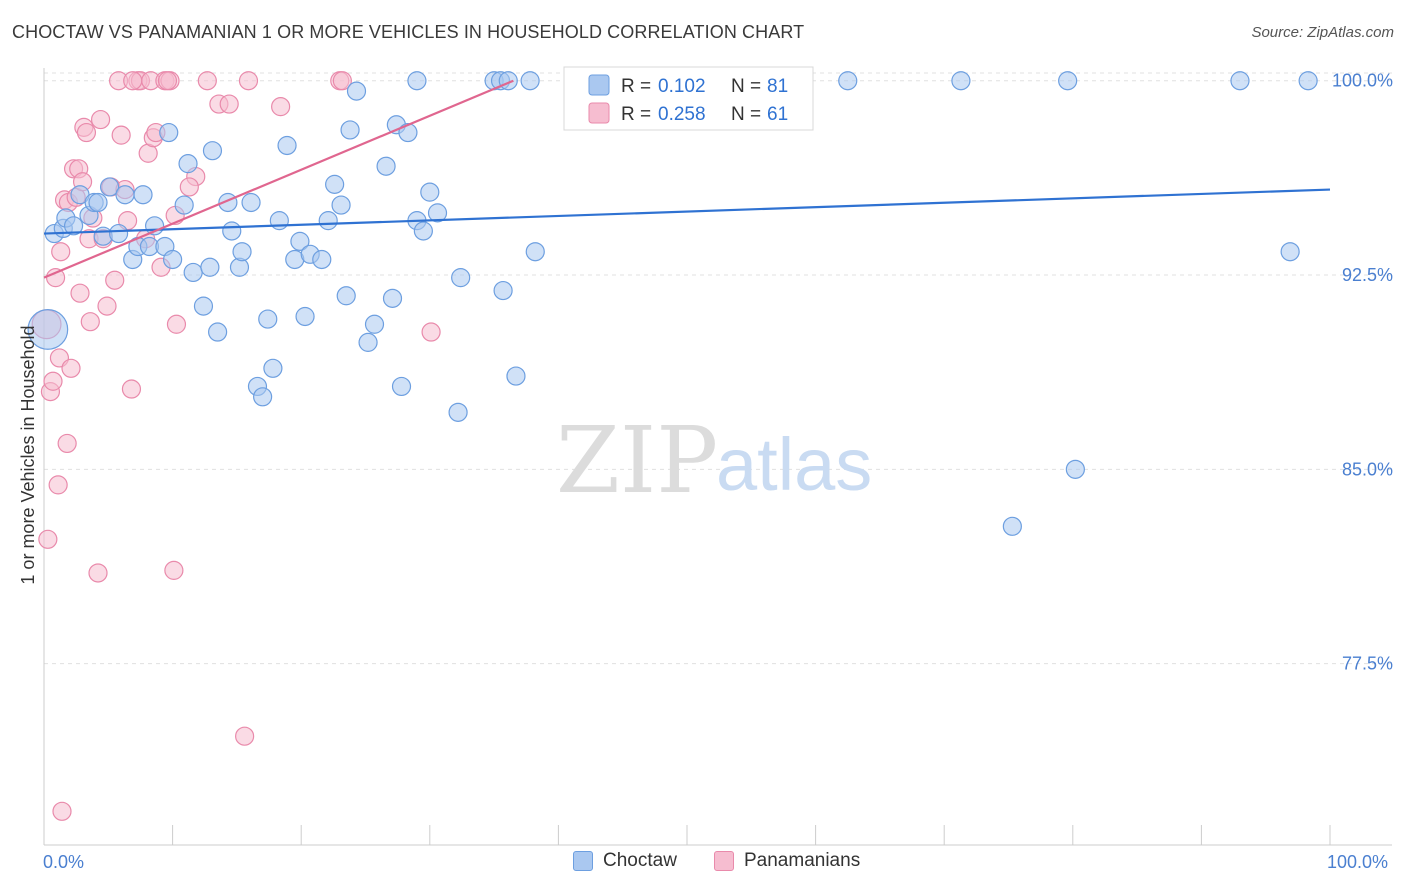 The height and width of the screenshot is (892, 1406). Describe the element at coordinates (1367, 275) in the screenshot. I see `y-tick-label: 92.5%` at that location.